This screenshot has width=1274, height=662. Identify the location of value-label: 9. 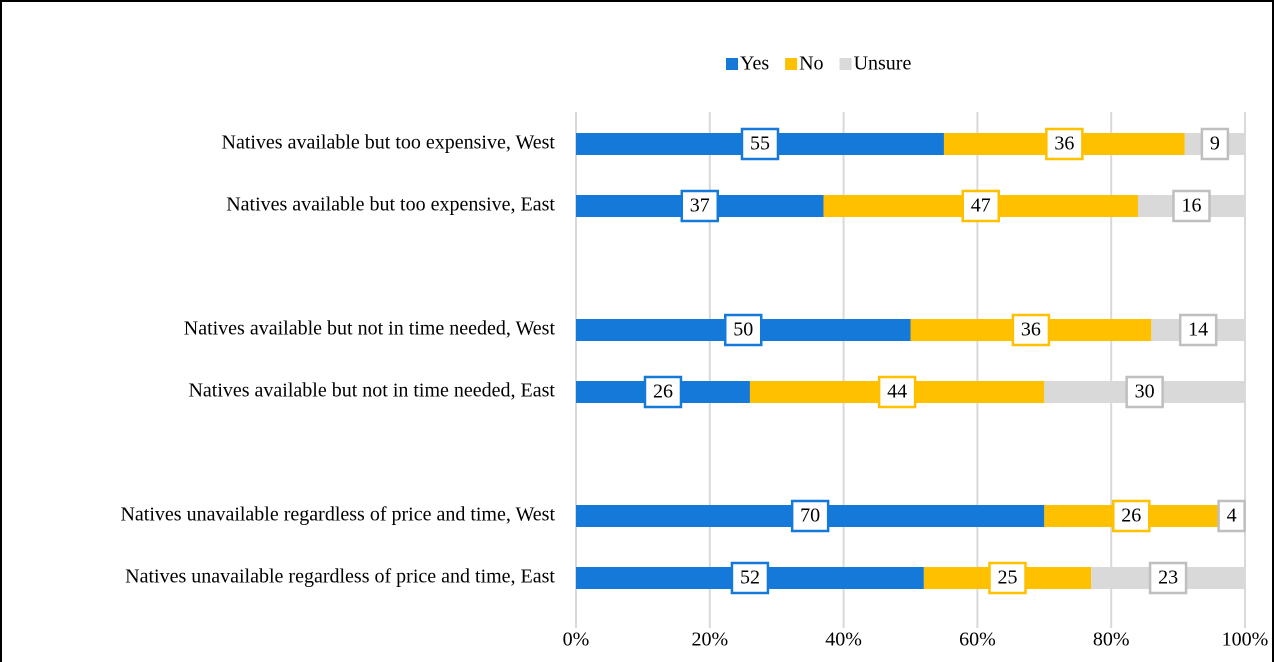
(1215, 144).